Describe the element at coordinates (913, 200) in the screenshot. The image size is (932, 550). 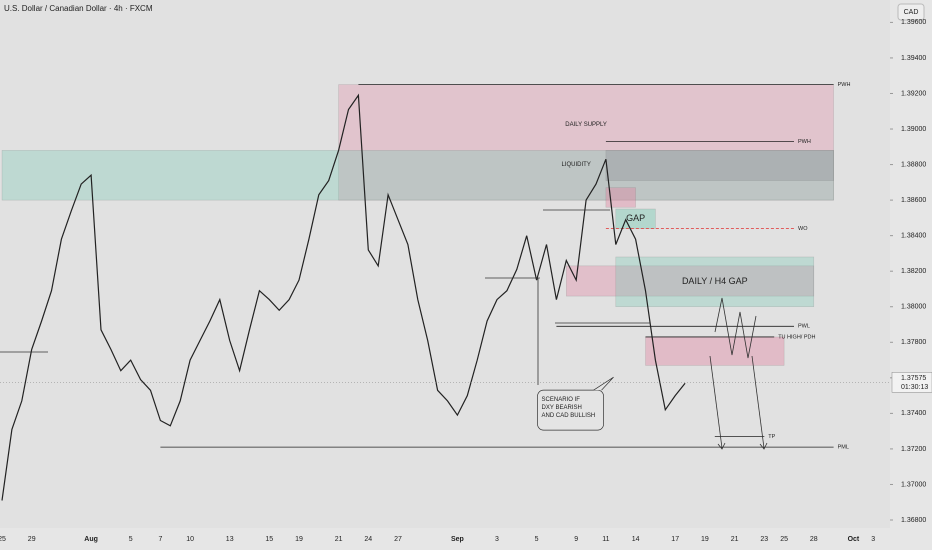
I see `y-tick-label: 1.38600` at that location.